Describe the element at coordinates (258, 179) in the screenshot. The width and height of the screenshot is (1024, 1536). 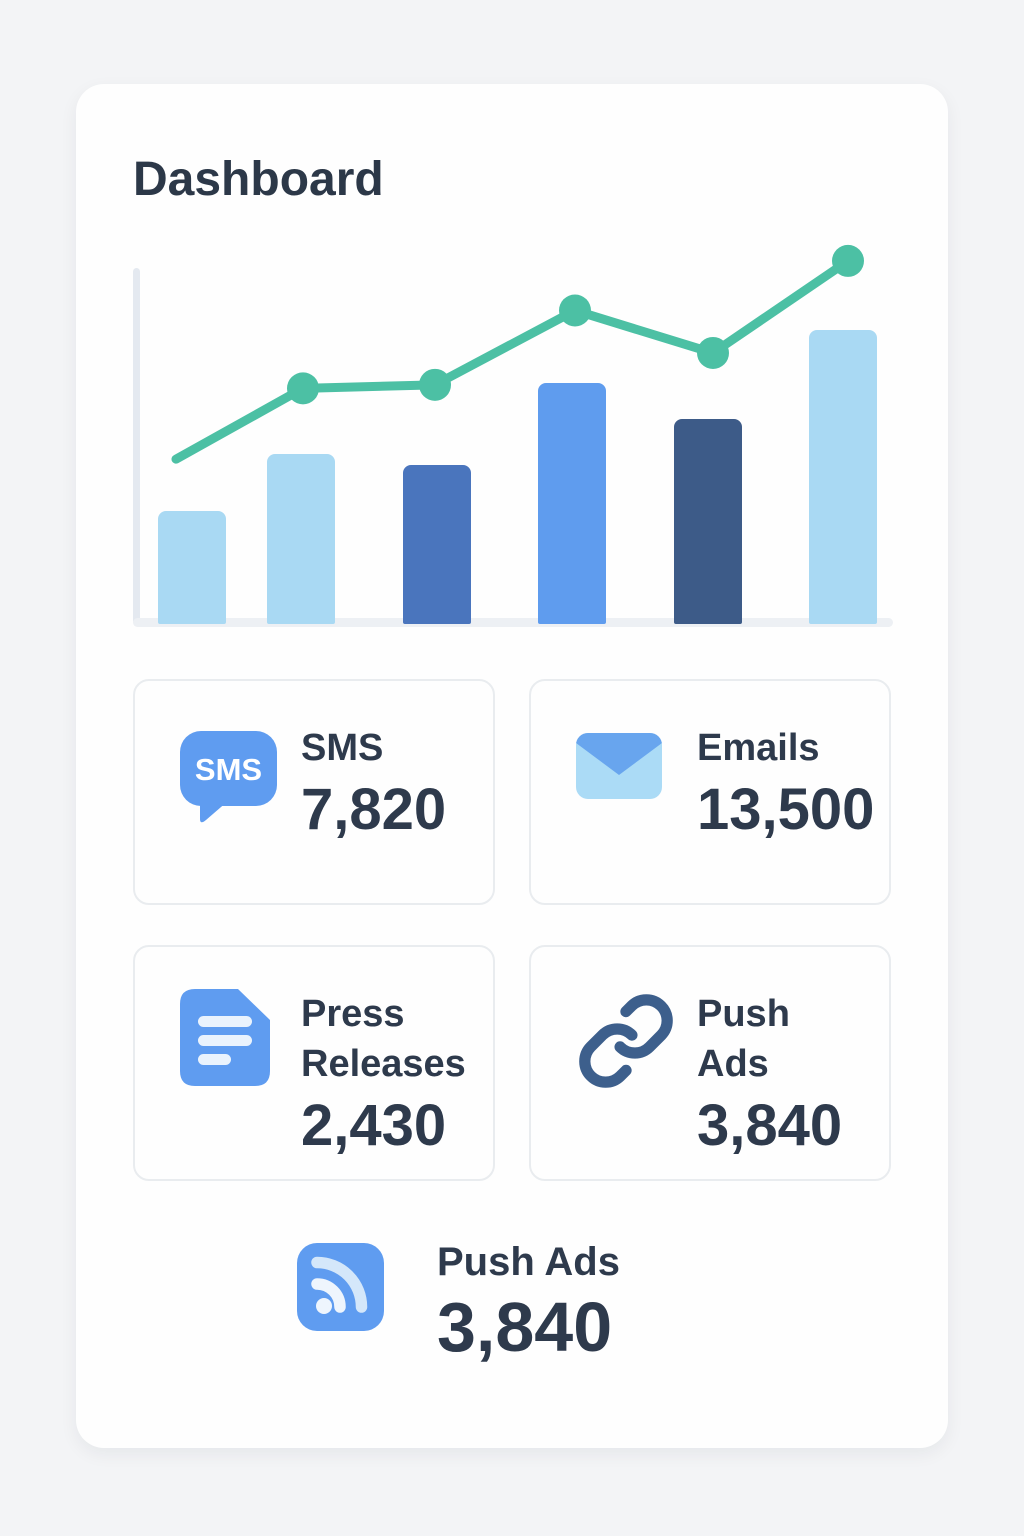
I see `page-title: Dashboard` at that location.